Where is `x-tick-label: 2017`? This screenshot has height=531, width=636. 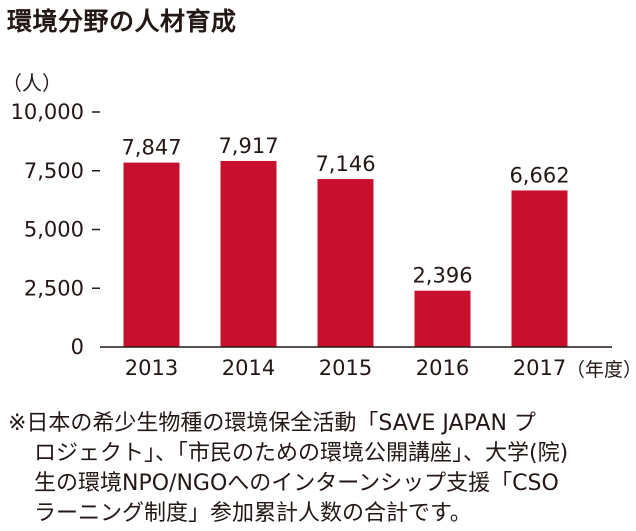 x-tick-label: 2017 is located at coordinates (539, 368).